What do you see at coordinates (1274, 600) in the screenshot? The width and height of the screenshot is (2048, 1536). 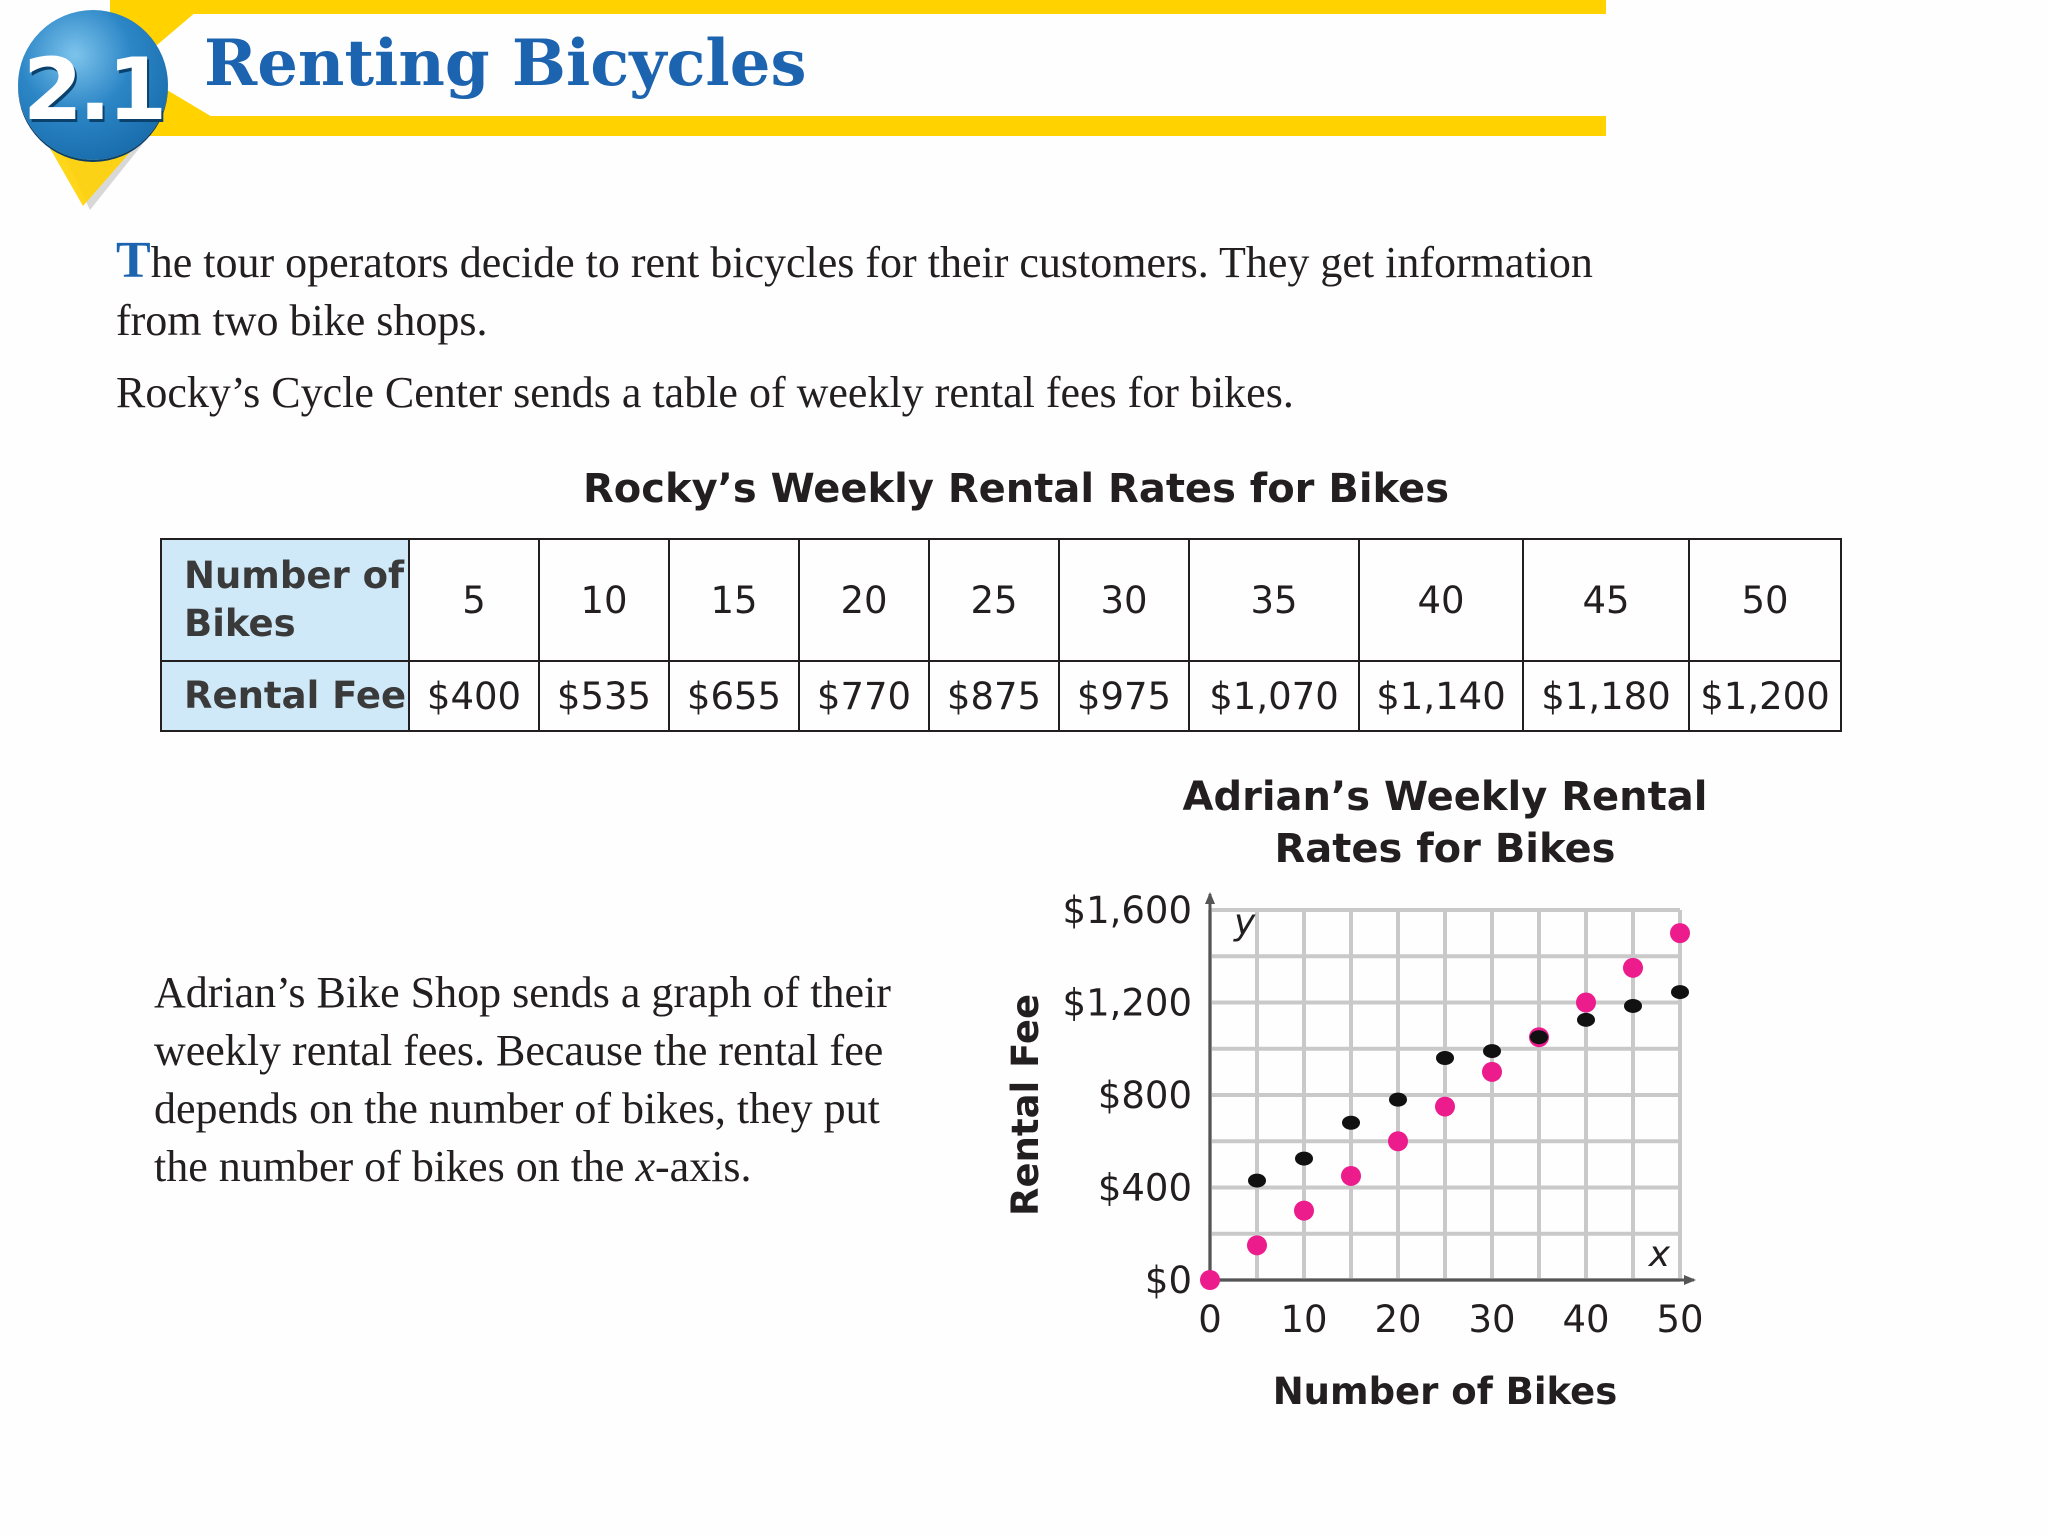 I see `bikes-cell: 35` at bounding box center [1274, 600].